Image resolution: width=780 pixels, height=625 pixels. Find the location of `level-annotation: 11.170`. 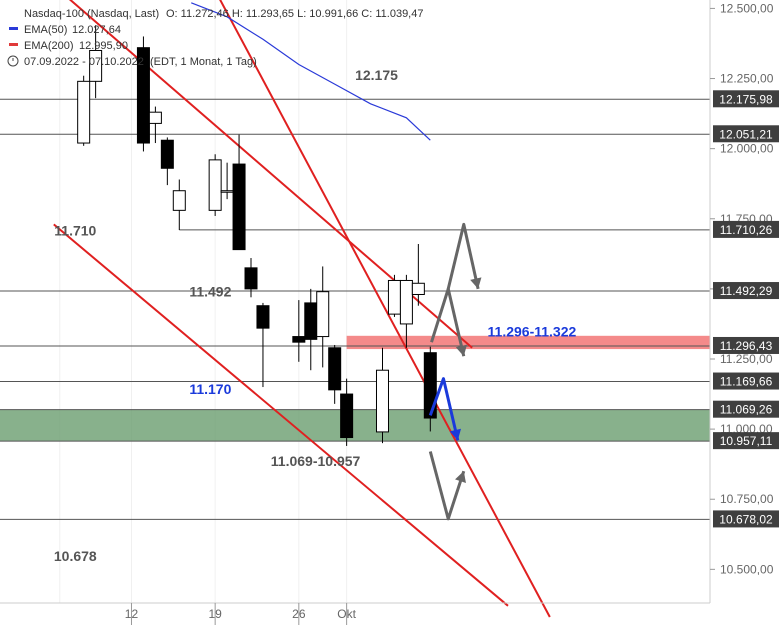

level-annotation: 11.170 is located at coordinates (210, 389).